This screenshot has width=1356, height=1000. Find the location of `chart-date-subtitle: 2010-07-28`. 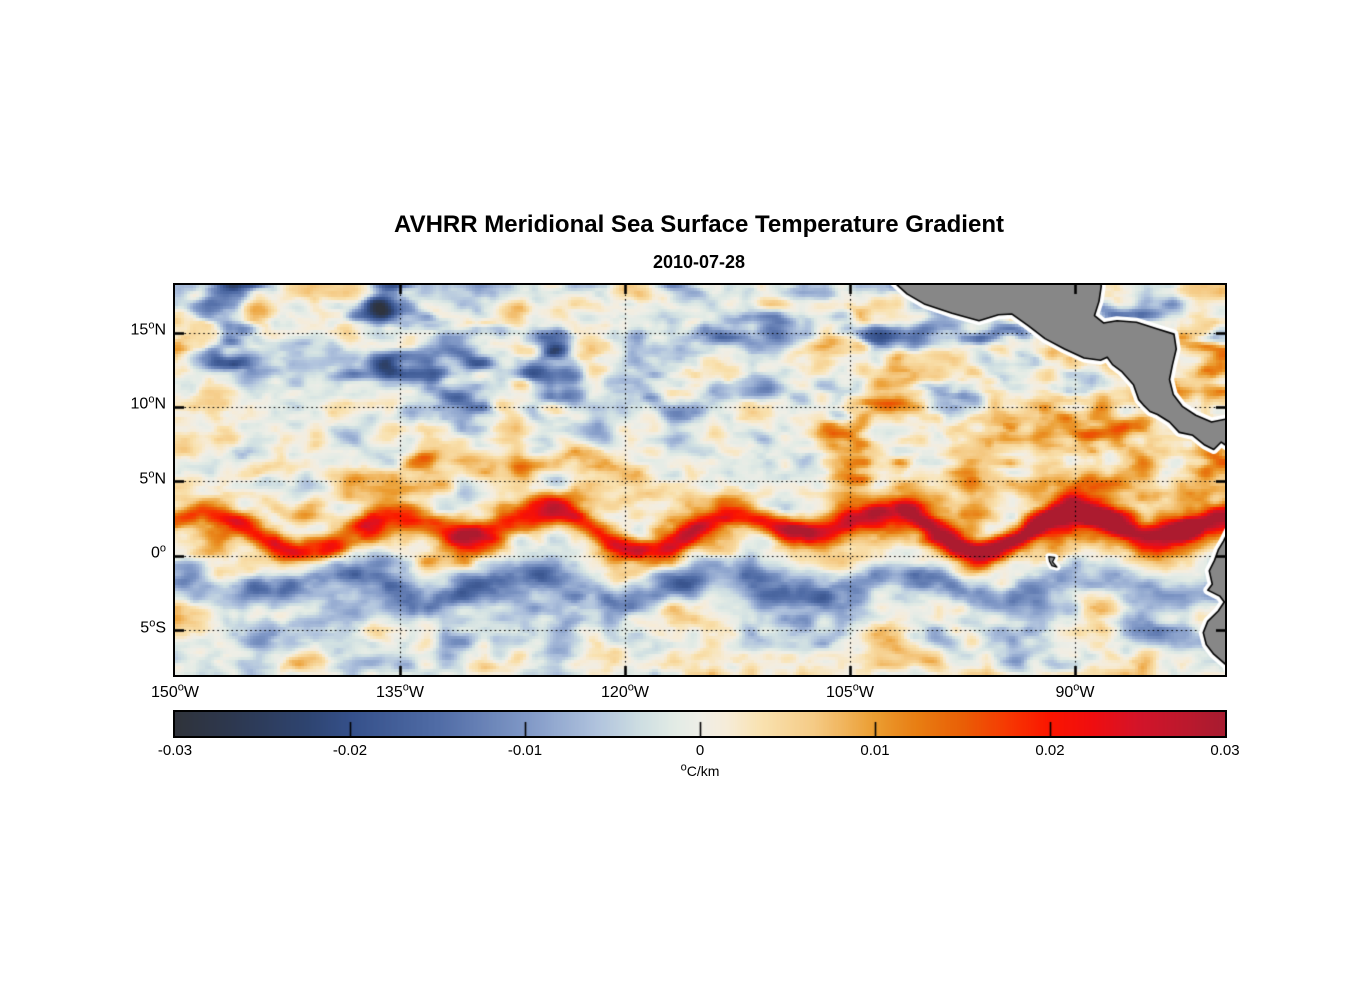

chart-date-subtitle: 2010-07-28 is located at coordinates (699, 262).